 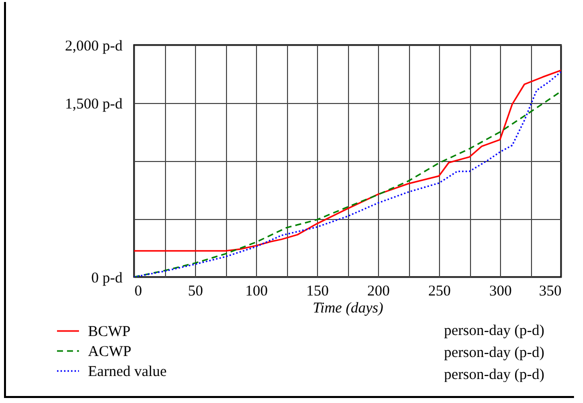 I want to click on x-tick-label: 0, so click(x=138, y=292).